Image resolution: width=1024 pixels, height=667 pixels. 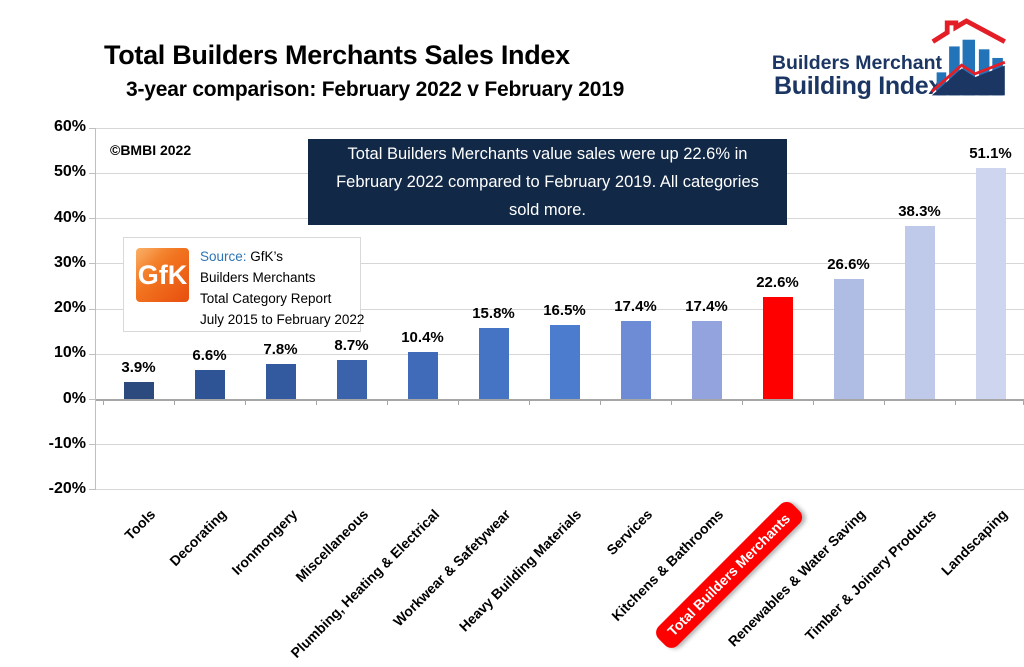 What do you see at coordinates (422, 338) in the screenshot?
I see `bar-value-label: 10.4%` at bounding box center [422, 338].